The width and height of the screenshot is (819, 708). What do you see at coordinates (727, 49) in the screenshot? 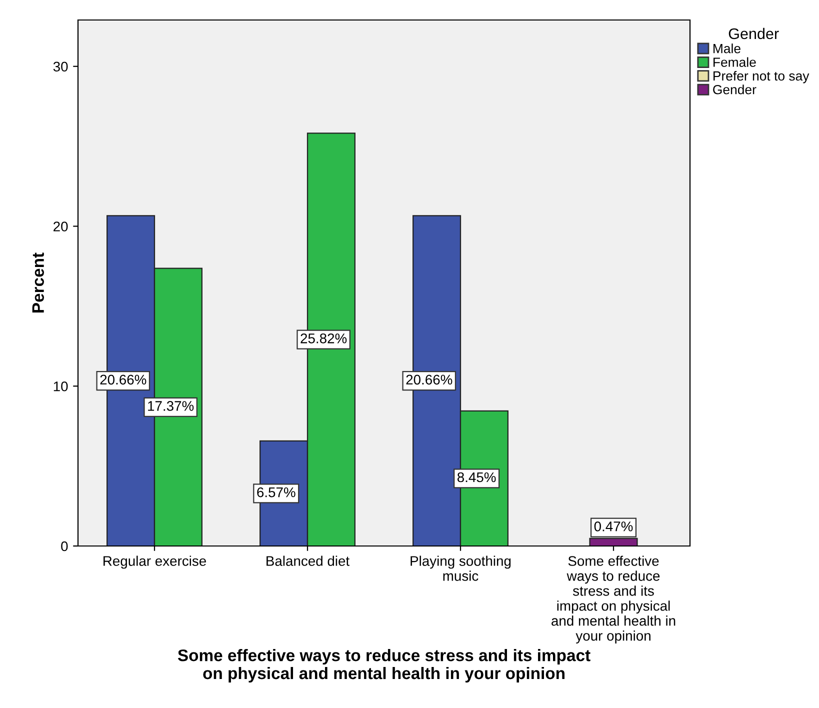
I see `legend-label: Male` at bounding box center [727, 49].